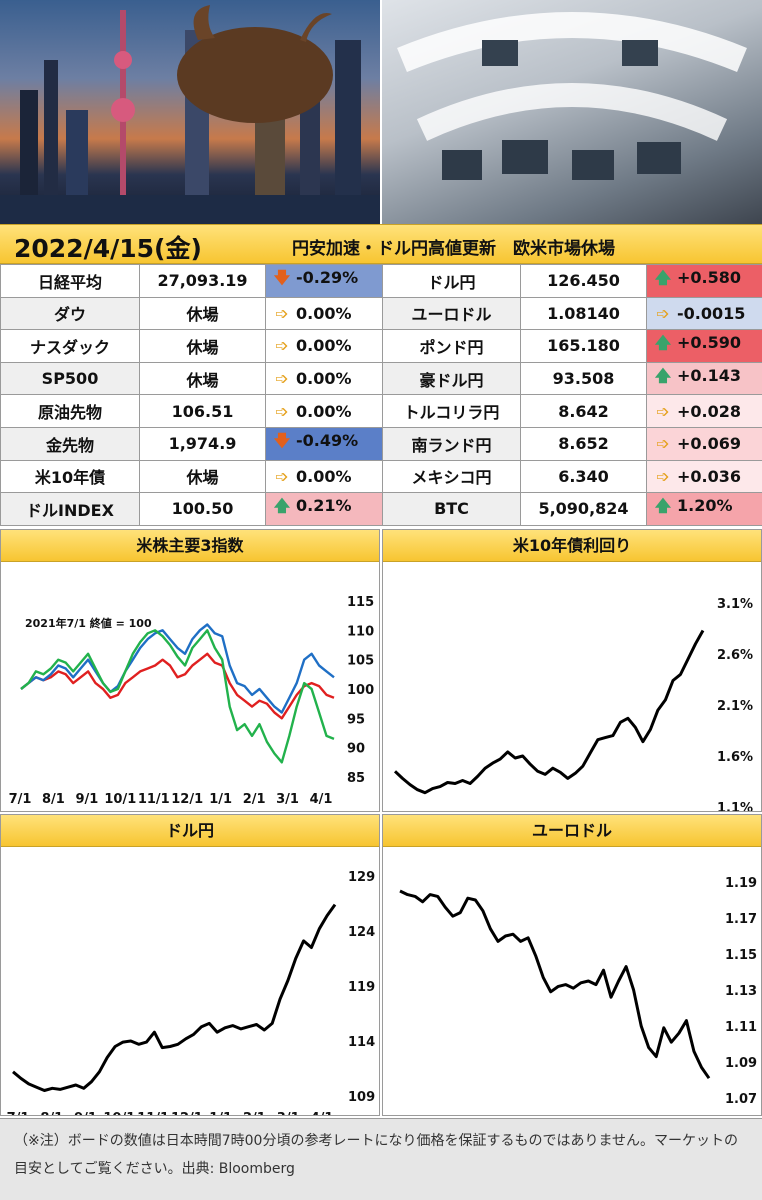  I want to click on change-cell: 🡅 +0.580, so click(704, 281).